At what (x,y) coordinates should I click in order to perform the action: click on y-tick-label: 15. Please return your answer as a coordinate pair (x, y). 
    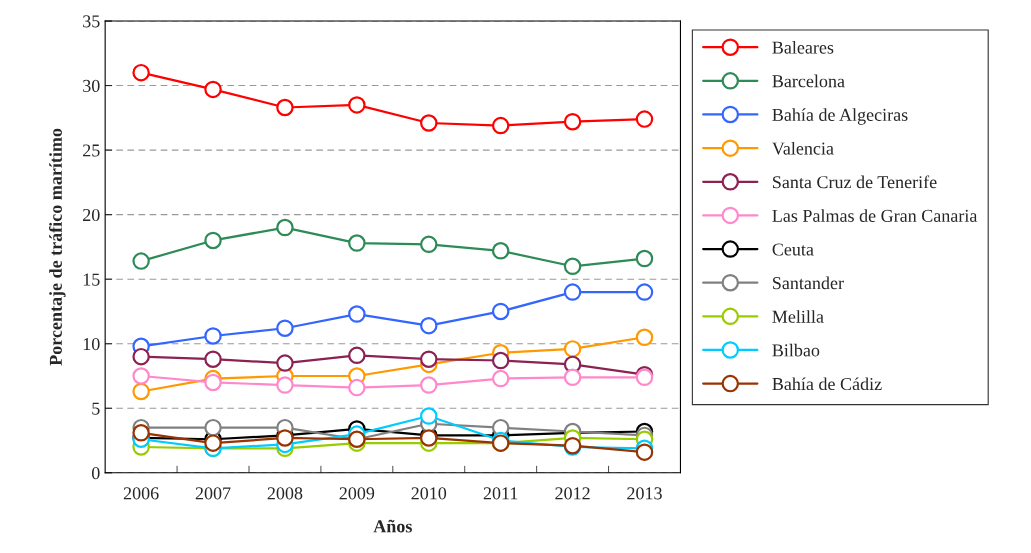
    Looking at the image, I should click on (91, 279).